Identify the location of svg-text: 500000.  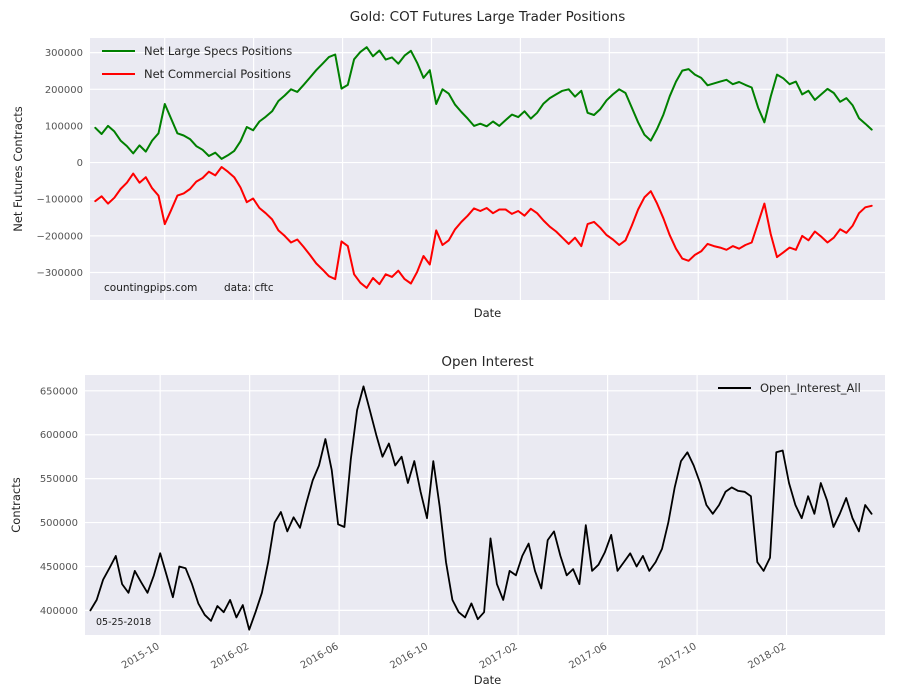
(59, 523).